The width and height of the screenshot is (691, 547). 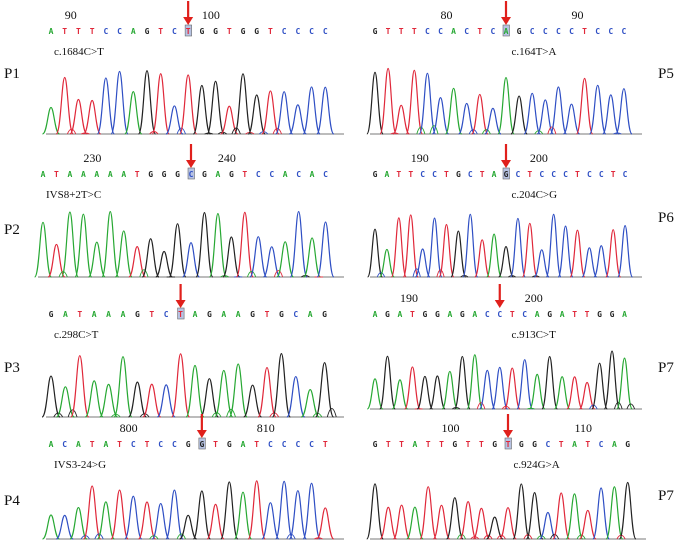 What do you see at coordinates (76, 335) in the screenshot?
I see `mutation-label: c.298C>T` at bounding box center [76, 335].